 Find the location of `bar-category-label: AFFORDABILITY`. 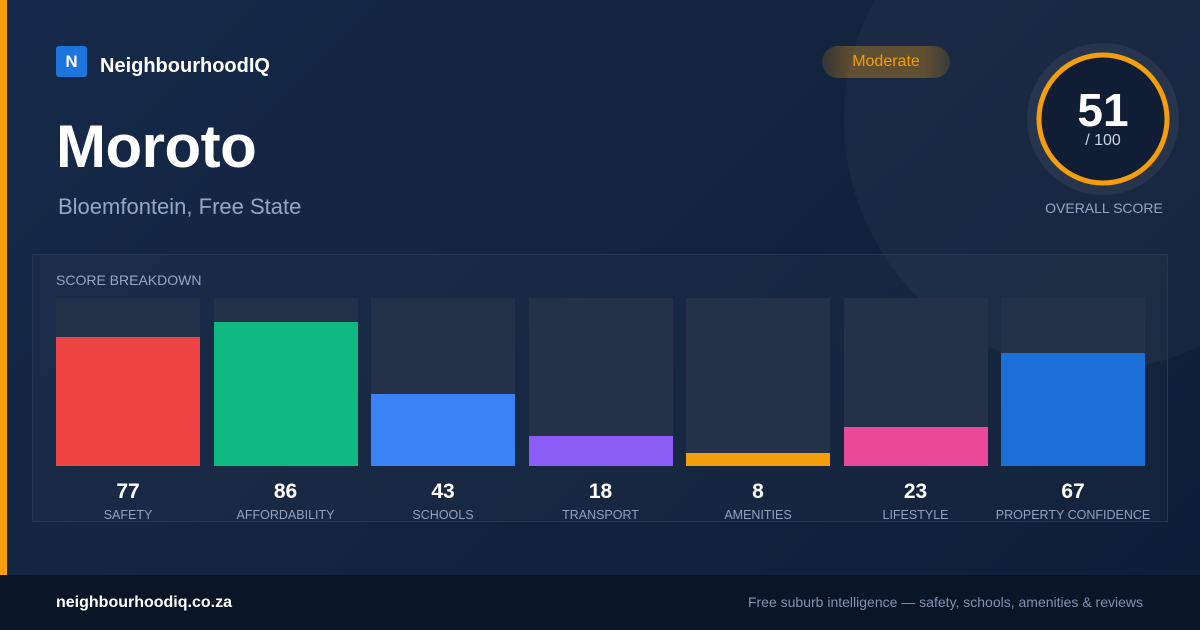

bar-category-label: AFFORDABILITY is located at coordinates (285, 515).